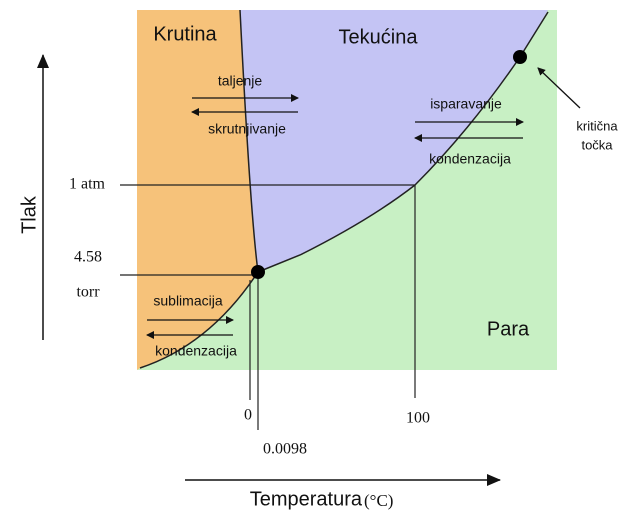 This screenshot has width=638, height=517. What do you see at coordinates (87, 184) in the screenshot?
I see `pressure-label: 1 atm` at bounding box center [87, 184].